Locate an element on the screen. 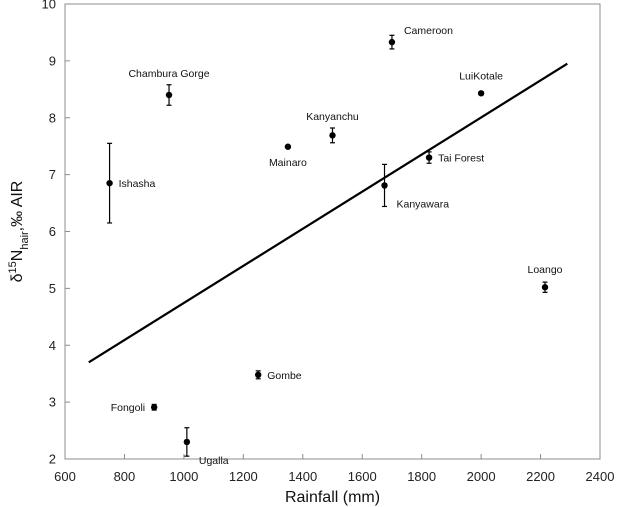  point-label: Ishasha is located at coordinates (137, 184).